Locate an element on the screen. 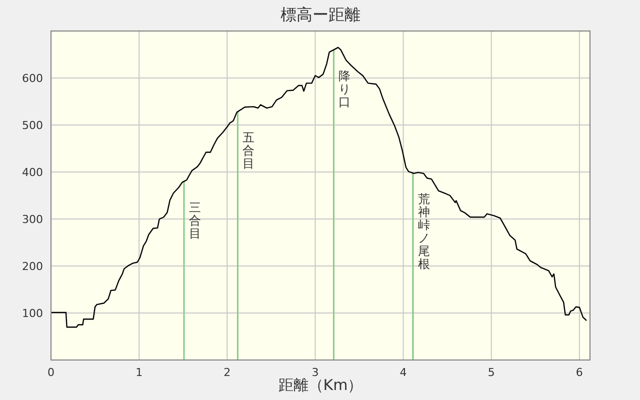  x-tick-label: 5 is located at coordinates (491, 372).